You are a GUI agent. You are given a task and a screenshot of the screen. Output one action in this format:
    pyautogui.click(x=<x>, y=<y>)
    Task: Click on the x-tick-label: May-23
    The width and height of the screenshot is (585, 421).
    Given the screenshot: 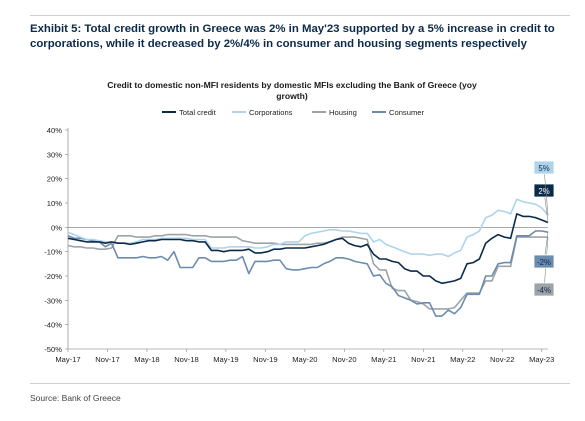 What is the action you would take?
    pyautogui.click(x=541, y=359)
    